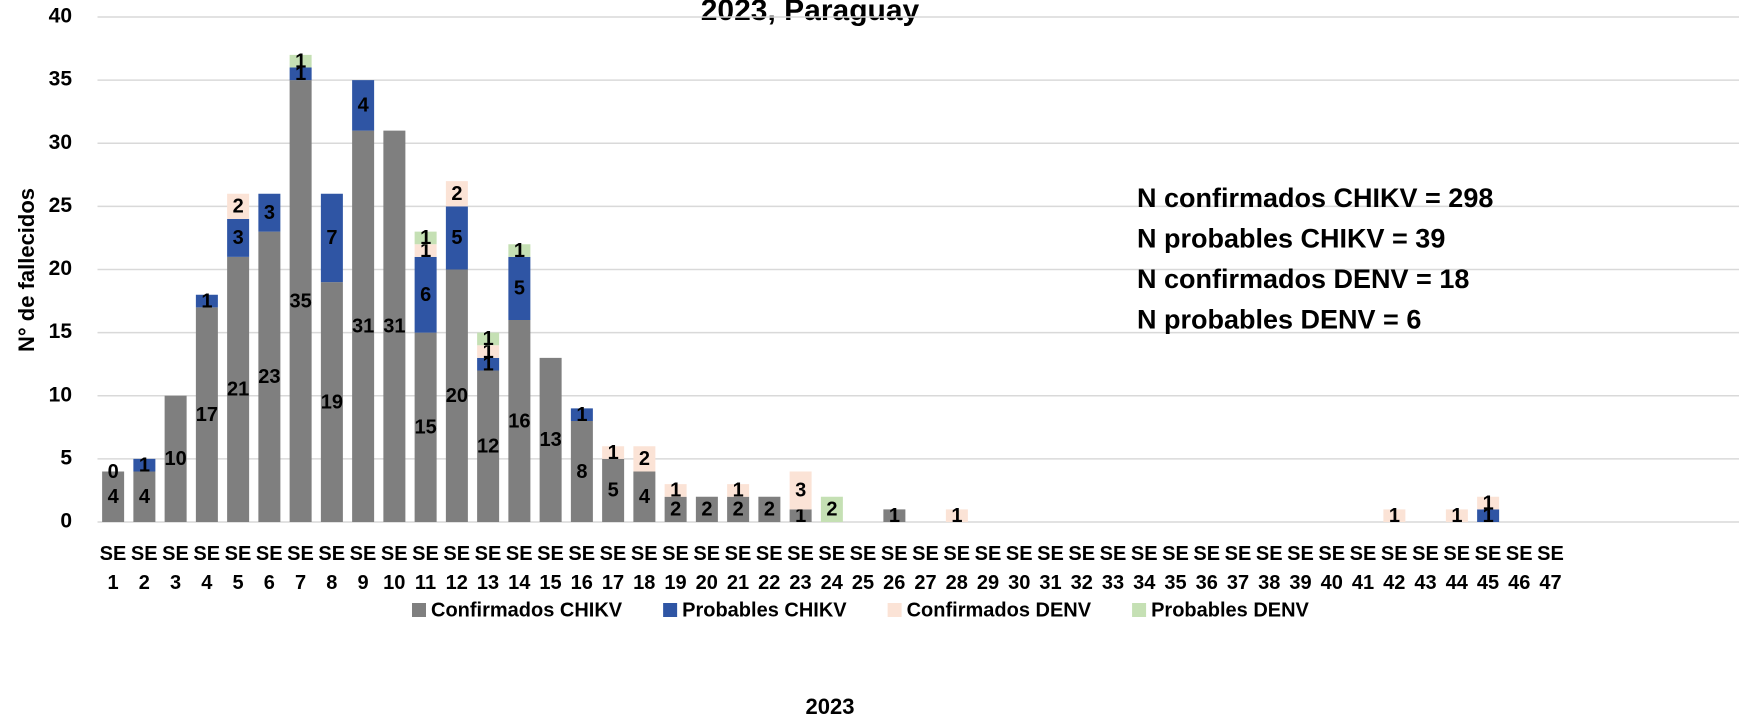 Image resolution: width=1739 pixels, height=723 pixels. I want to click on x-tick-label: SE 47, so click(1550, 568).